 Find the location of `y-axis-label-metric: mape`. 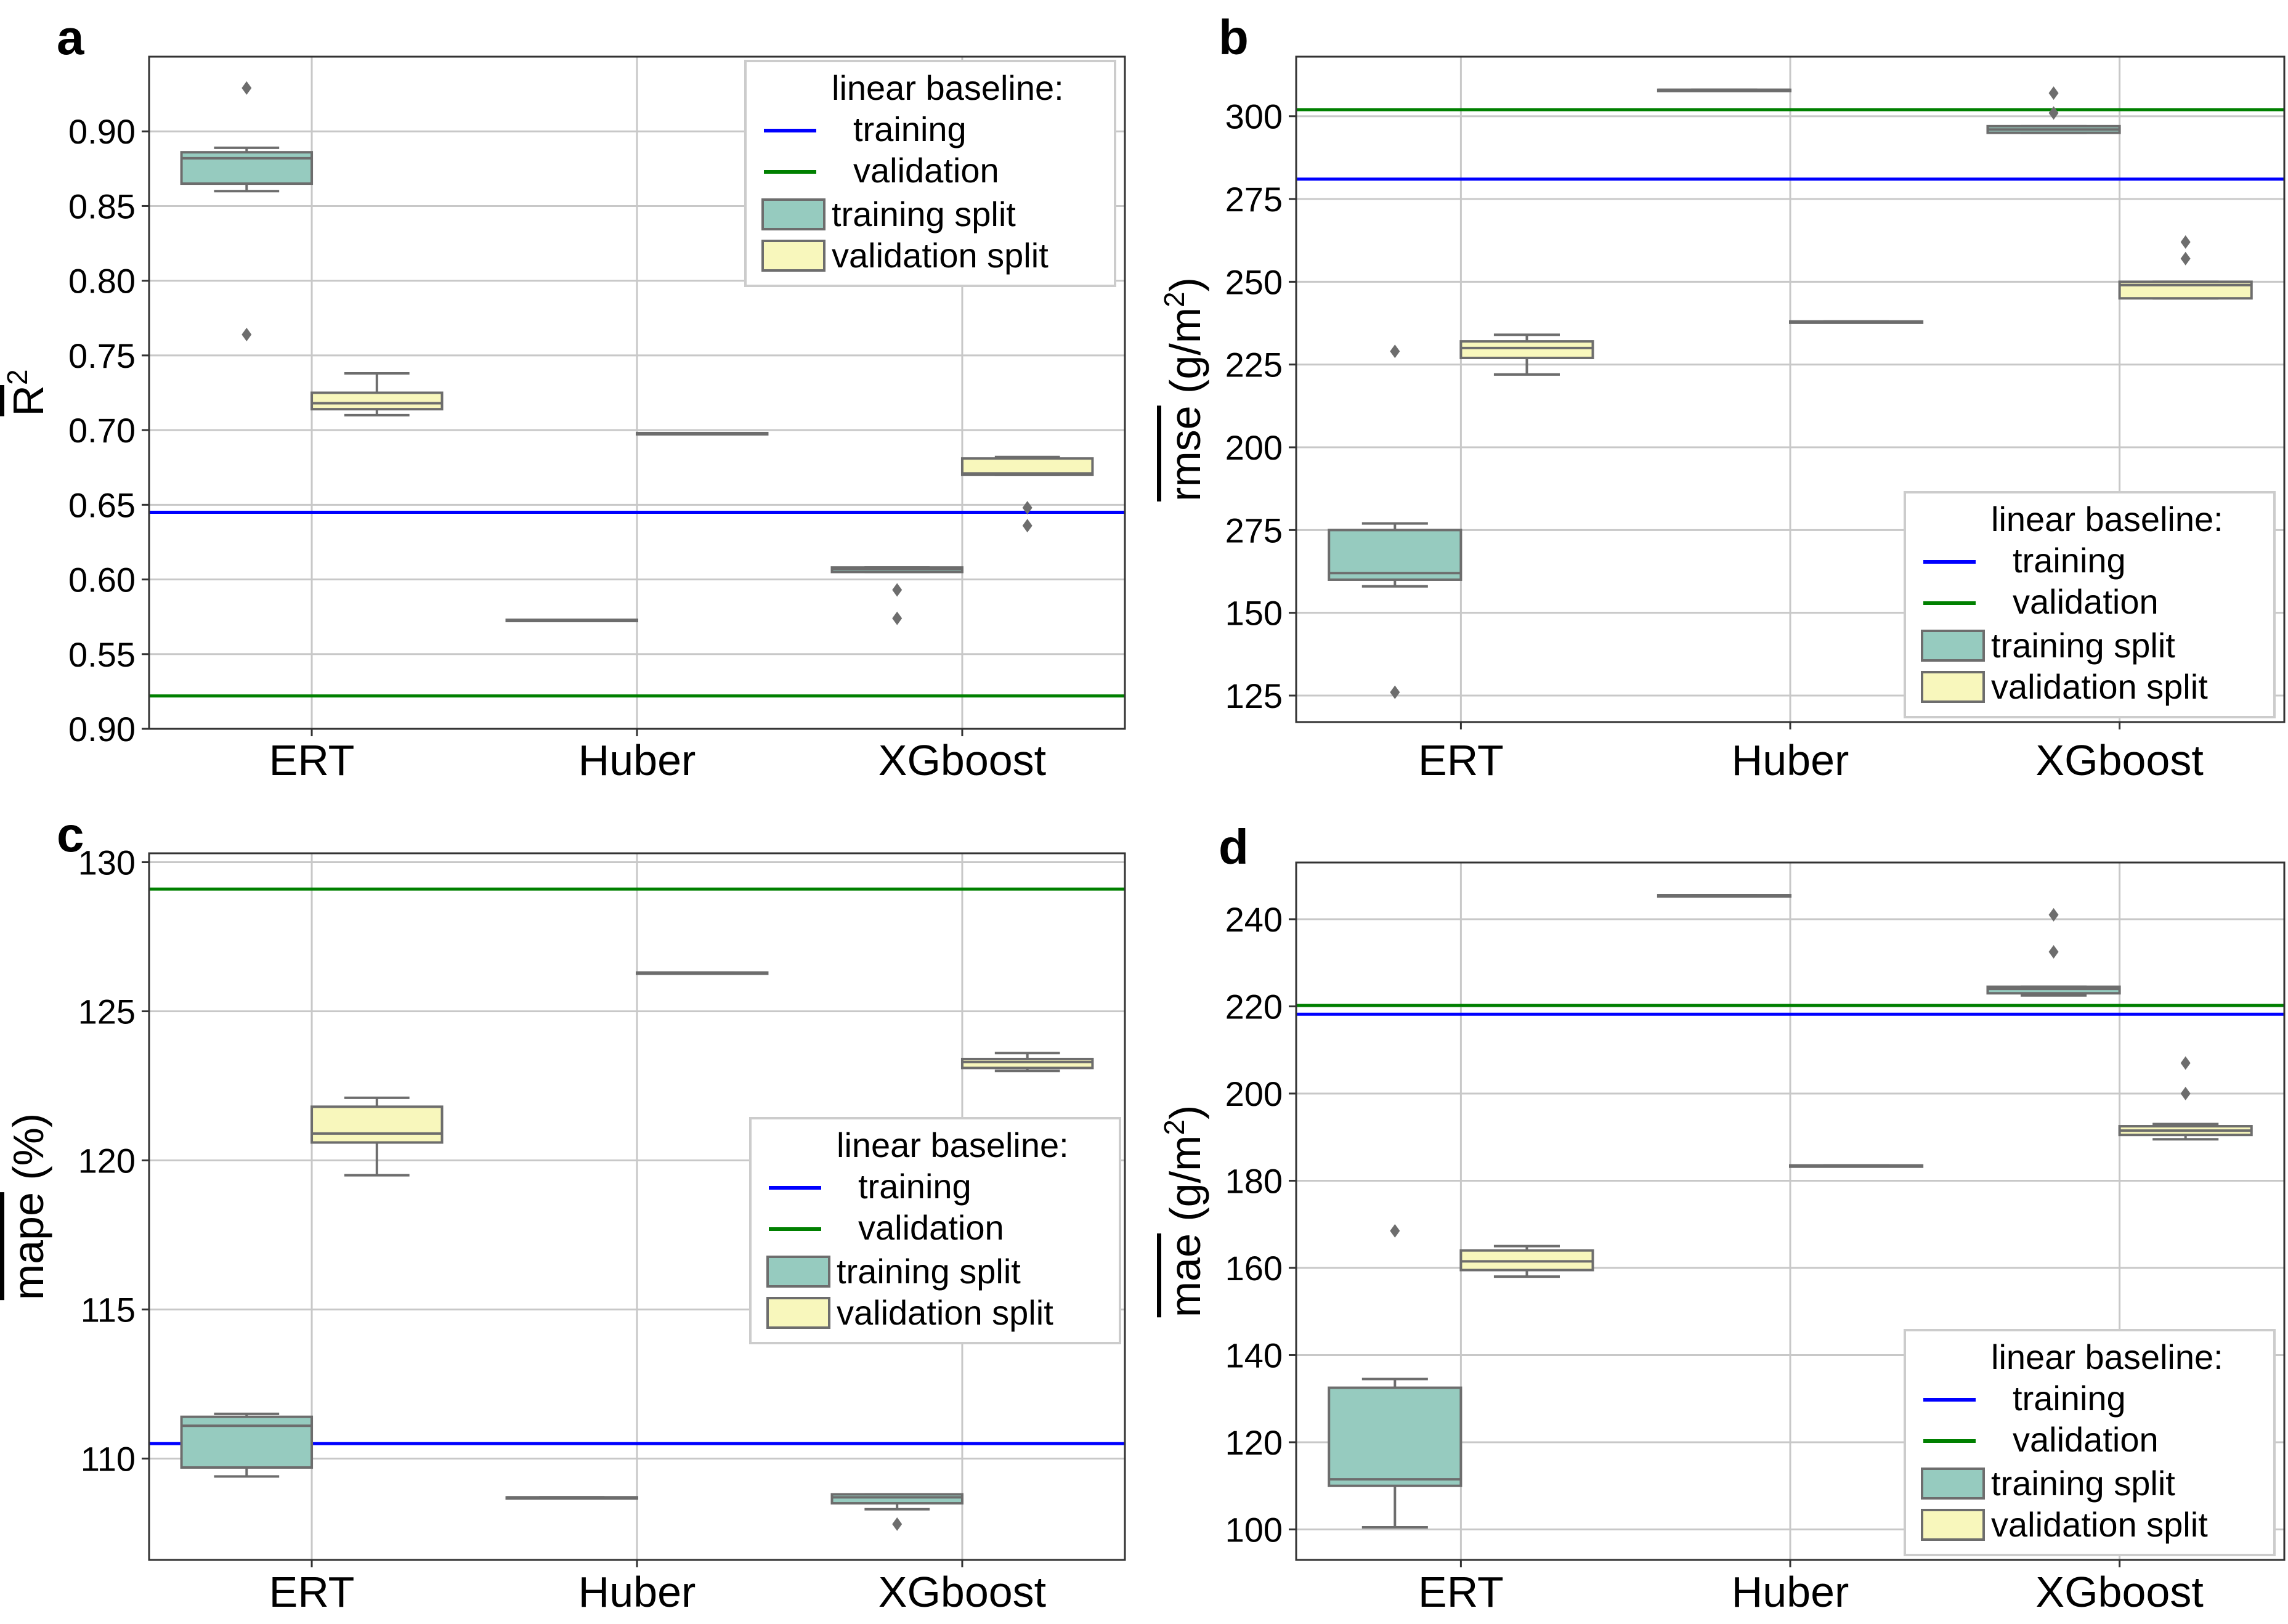

y-axis-label-metric: mape is located at coordinates (28, 1246).